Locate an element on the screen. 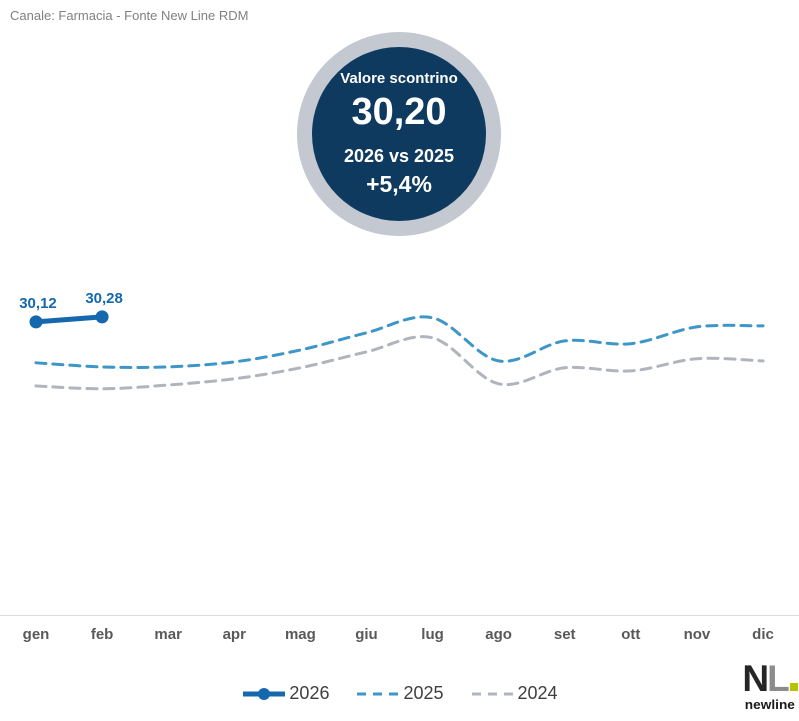  kpi-comparison-label: 2026 vs 2025 is located at coordinates (399, 156).